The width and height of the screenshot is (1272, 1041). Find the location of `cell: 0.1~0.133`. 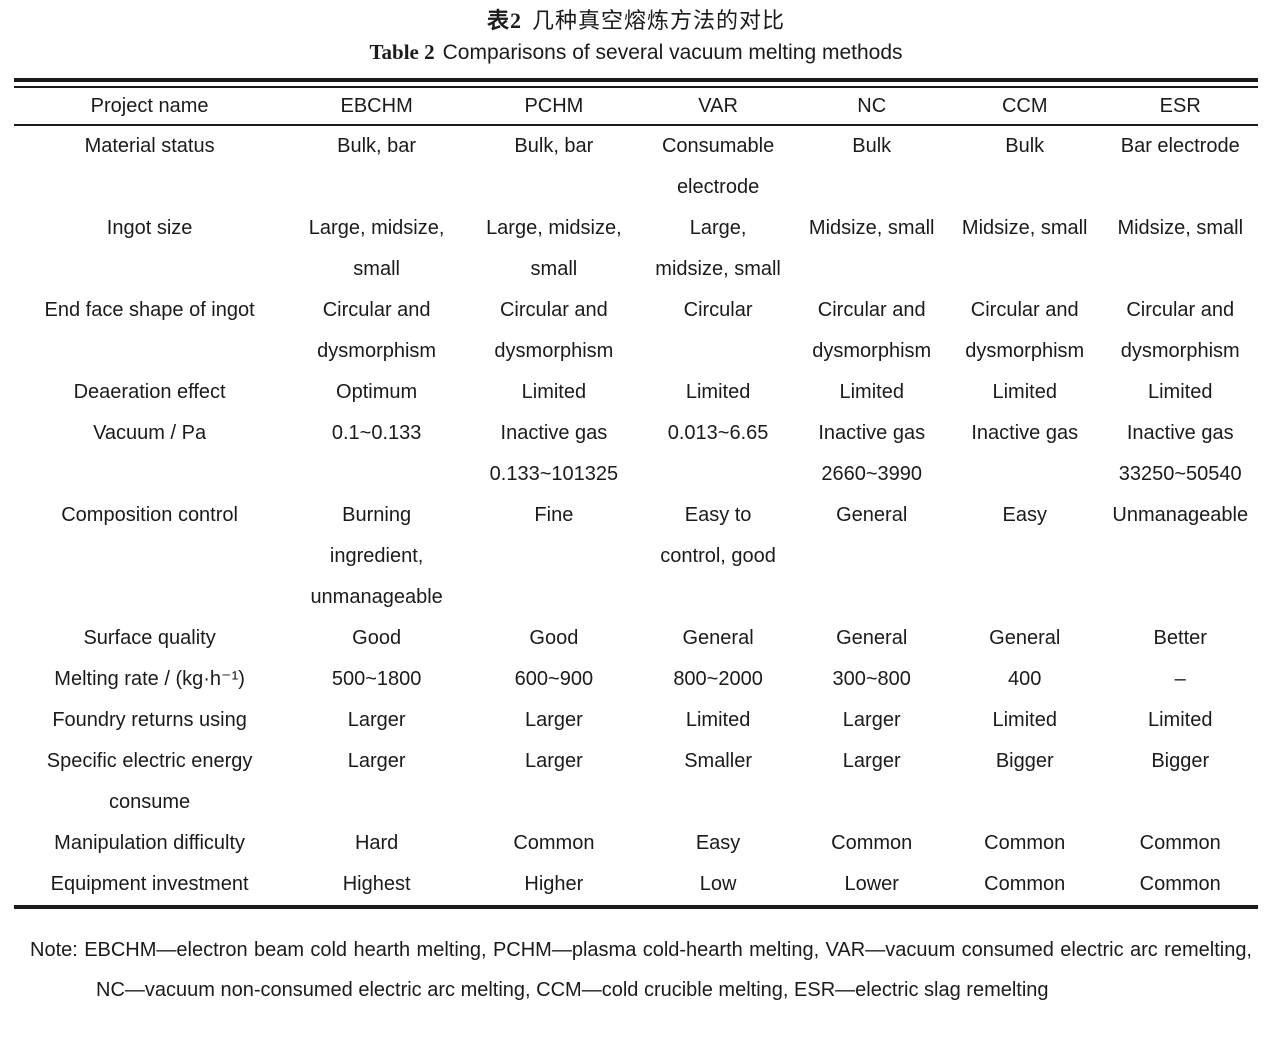

cell: 0.1~0.133 is located at coordinates (376, 432).